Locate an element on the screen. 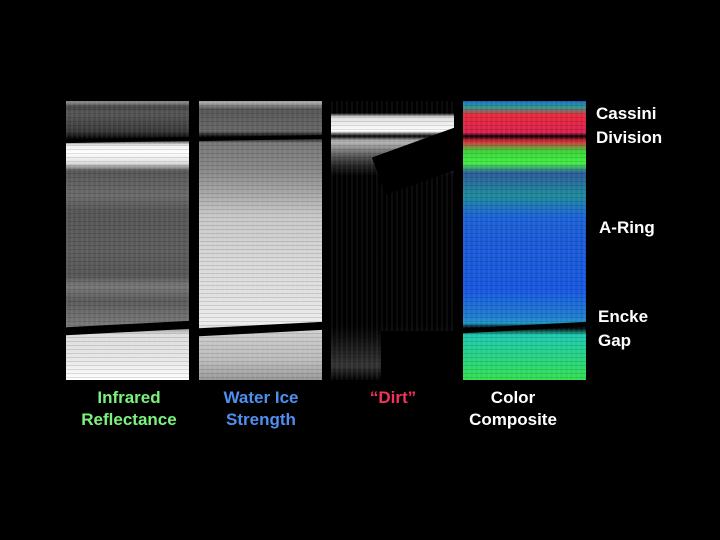 The image size is (720, 540). annotation-line-2: Gap is located at coordinates (615, 340).